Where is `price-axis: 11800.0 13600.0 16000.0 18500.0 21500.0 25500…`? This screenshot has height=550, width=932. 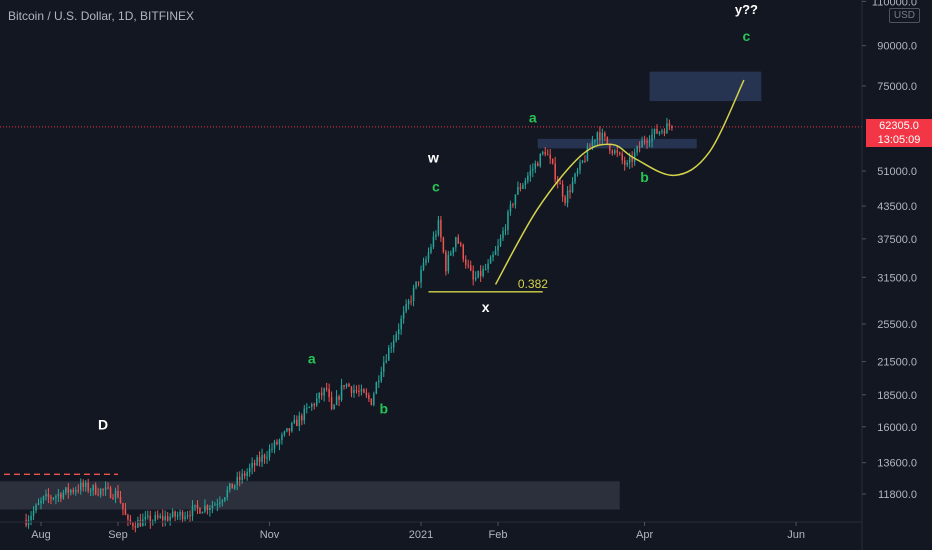
price-axis: 11800.0 13600.0 16000.0 18500.0 21500.0 25500… is located at coordinates (889, 275).